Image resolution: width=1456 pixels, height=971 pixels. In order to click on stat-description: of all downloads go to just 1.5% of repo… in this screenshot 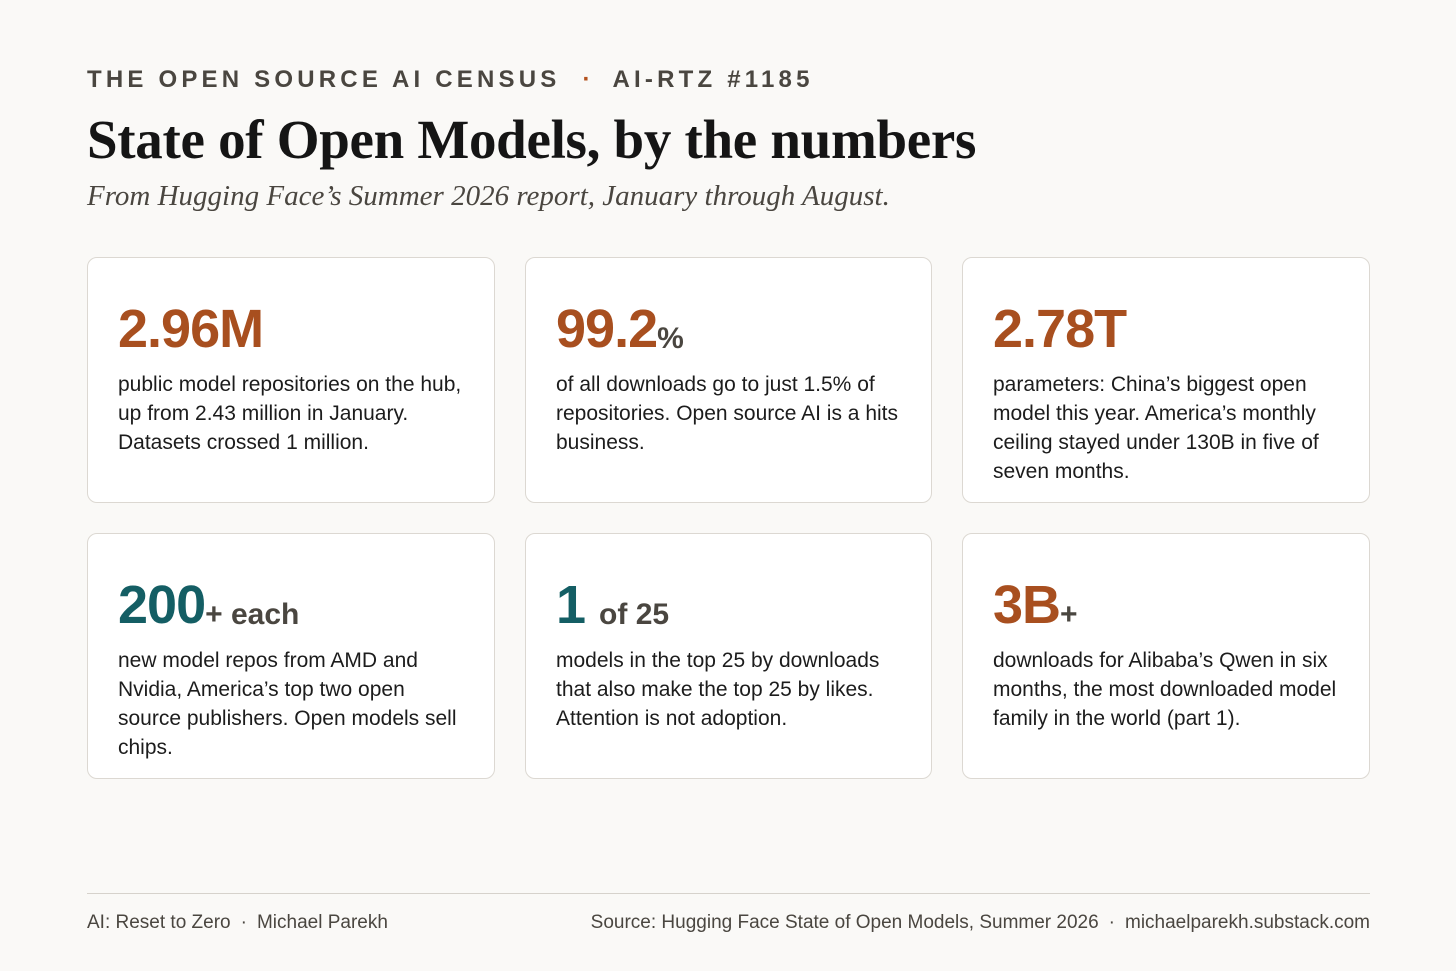, I will do `click(727, 413)`.